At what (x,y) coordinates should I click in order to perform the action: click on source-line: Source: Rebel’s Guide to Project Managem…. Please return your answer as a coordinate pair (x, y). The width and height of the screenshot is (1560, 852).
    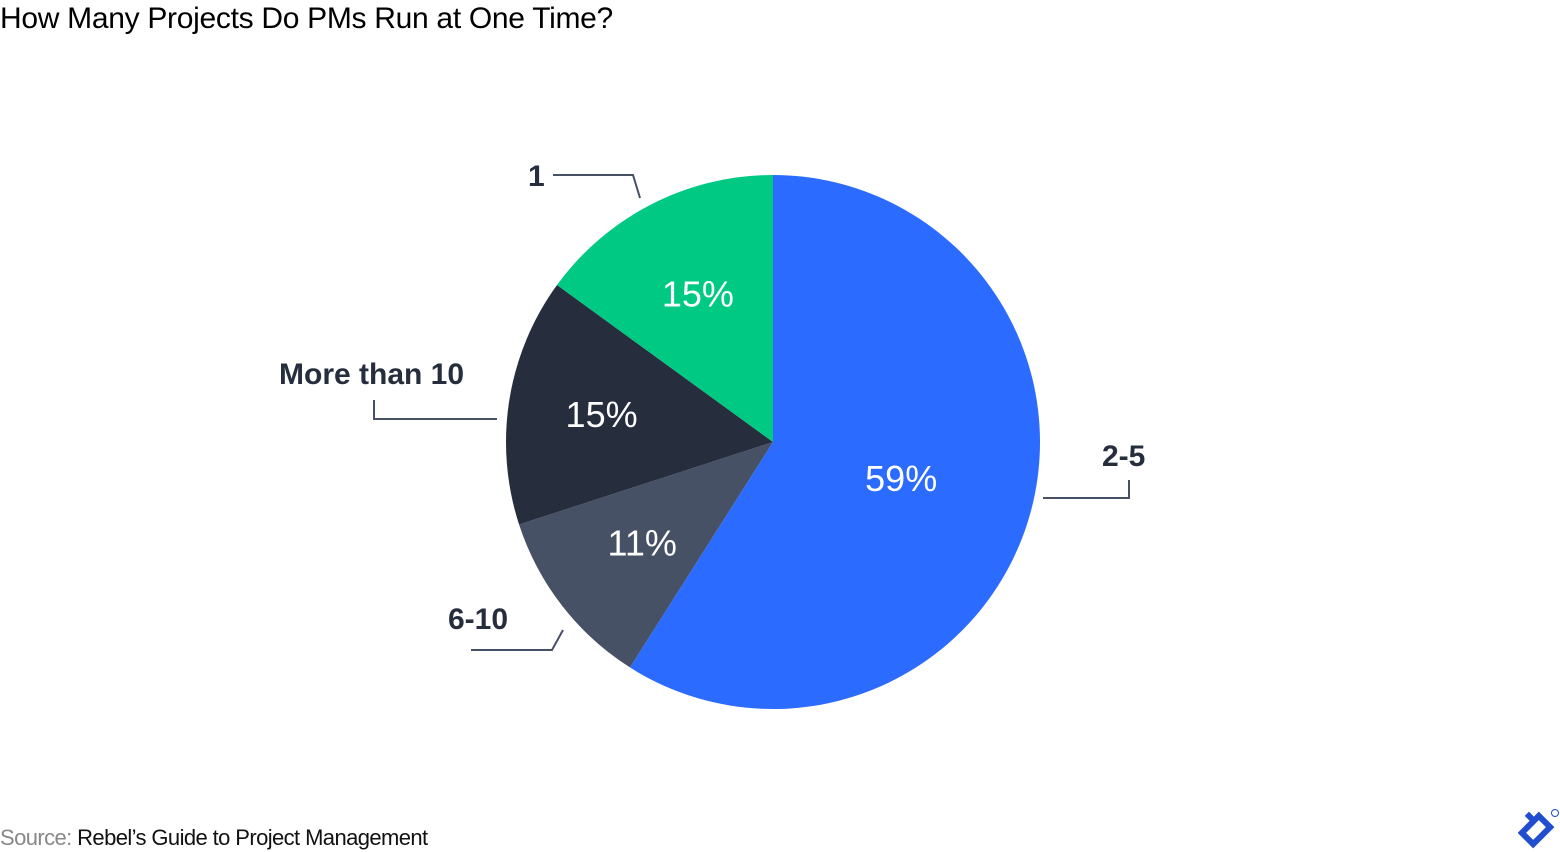
    Looking at the image, I should click on (214, 838).